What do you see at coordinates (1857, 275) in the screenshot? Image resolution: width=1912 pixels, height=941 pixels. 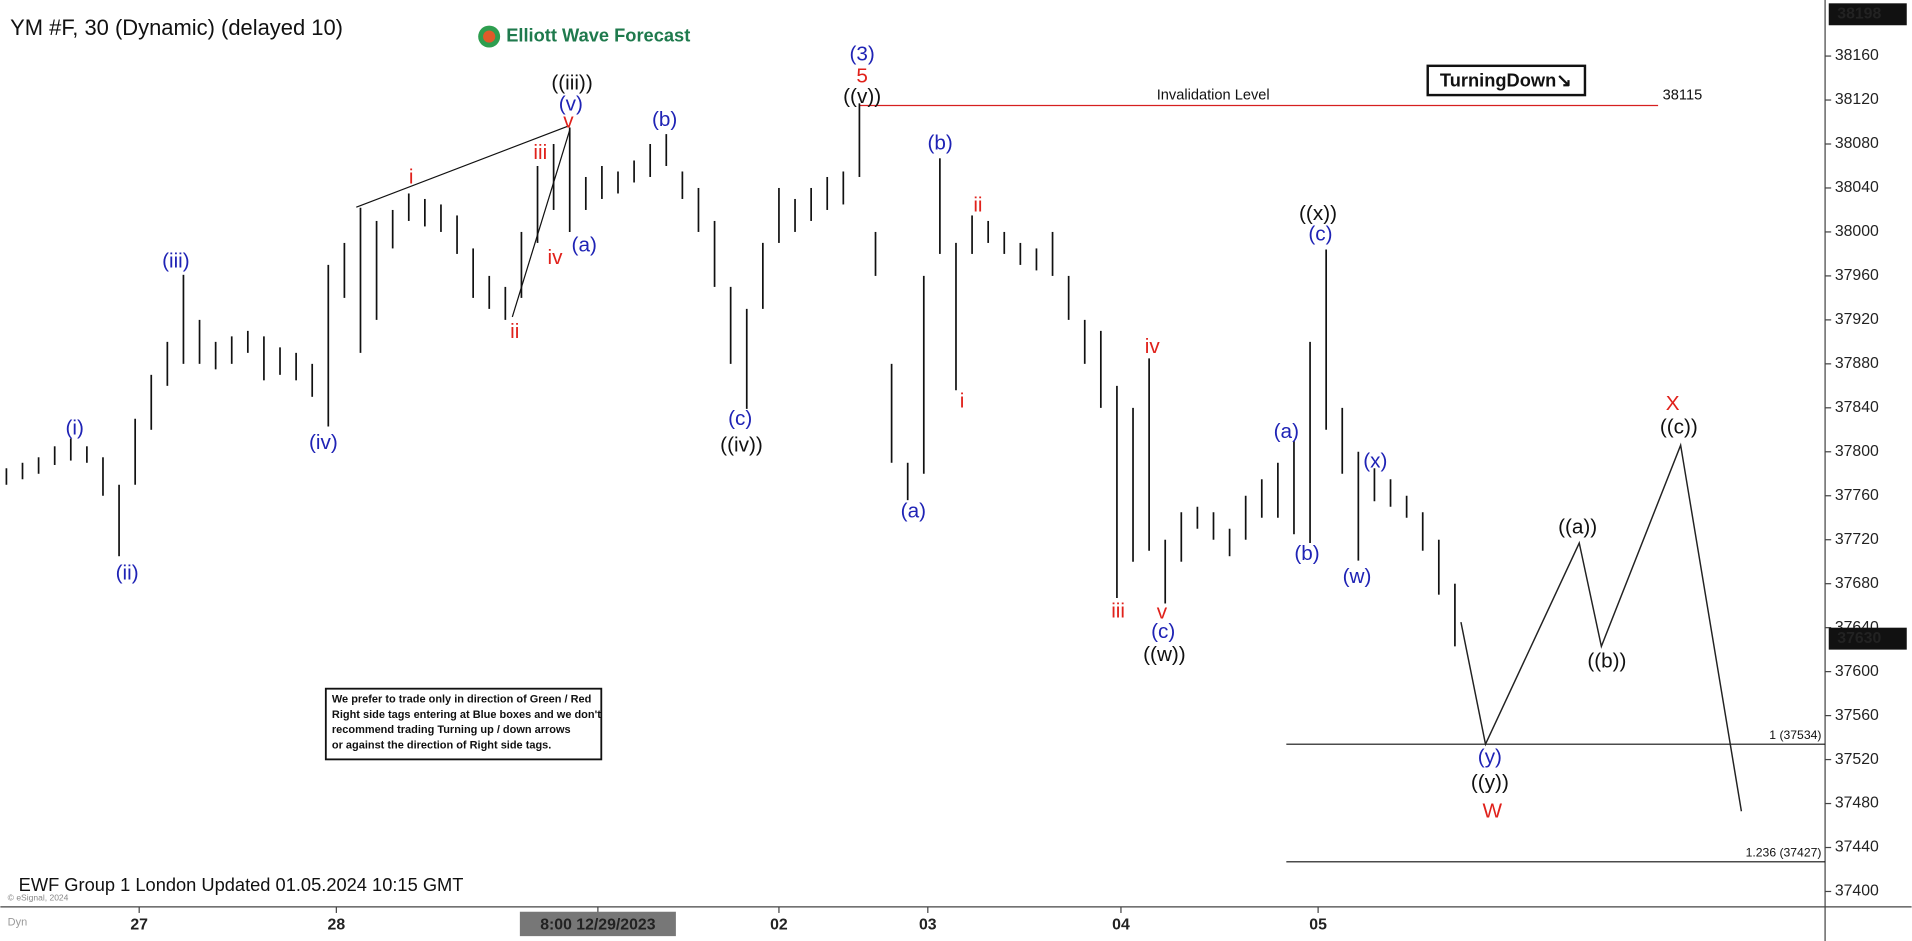 I see `y-tick-label: 37960` at bounding box center [1857, 275].